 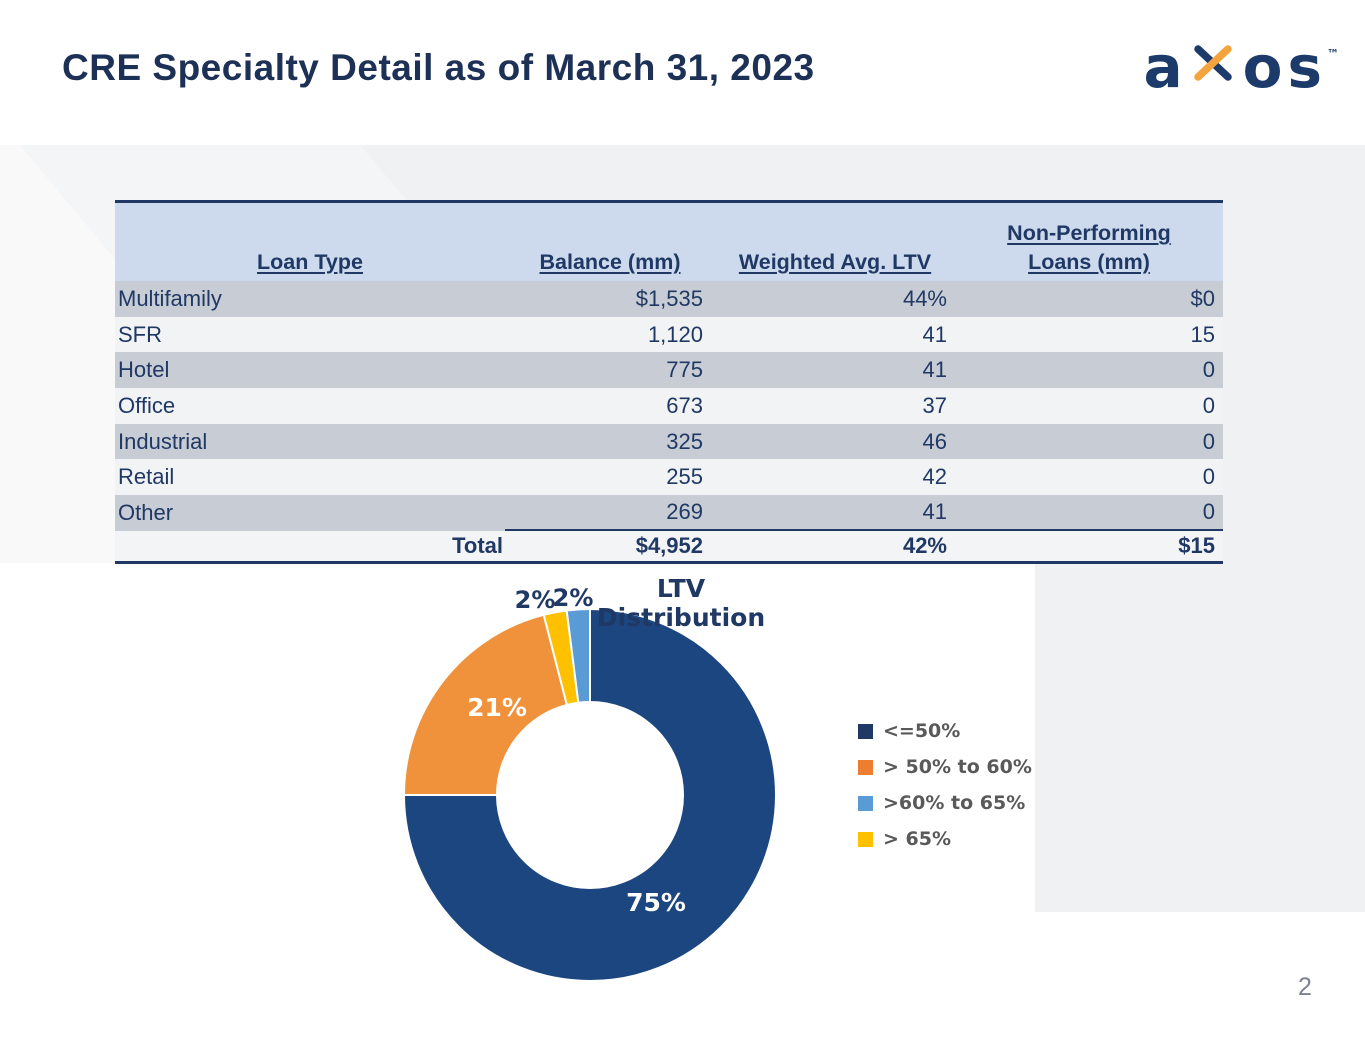 What do you see at coordinates (954, 803) in the screenshot?
I see `legend-label: >60% to 65%` at bounding box center [954, 803].